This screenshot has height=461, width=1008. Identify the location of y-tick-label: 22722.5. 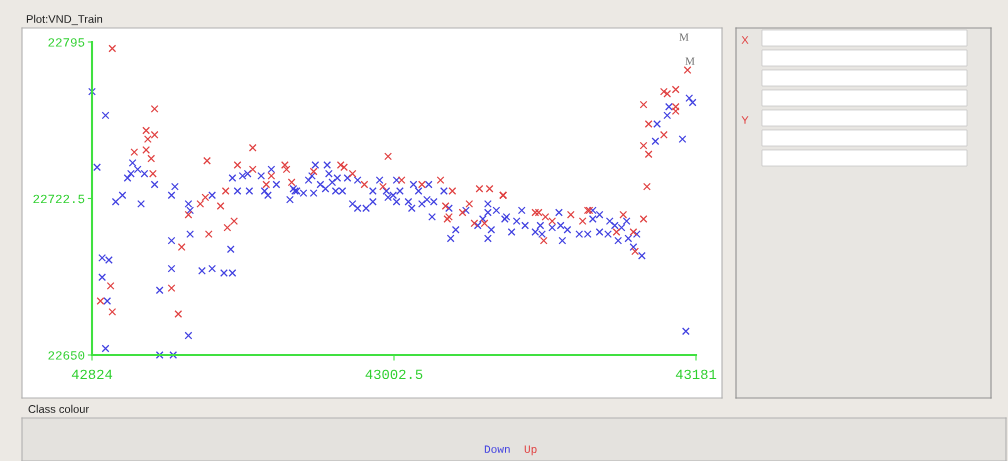
(59, 199).